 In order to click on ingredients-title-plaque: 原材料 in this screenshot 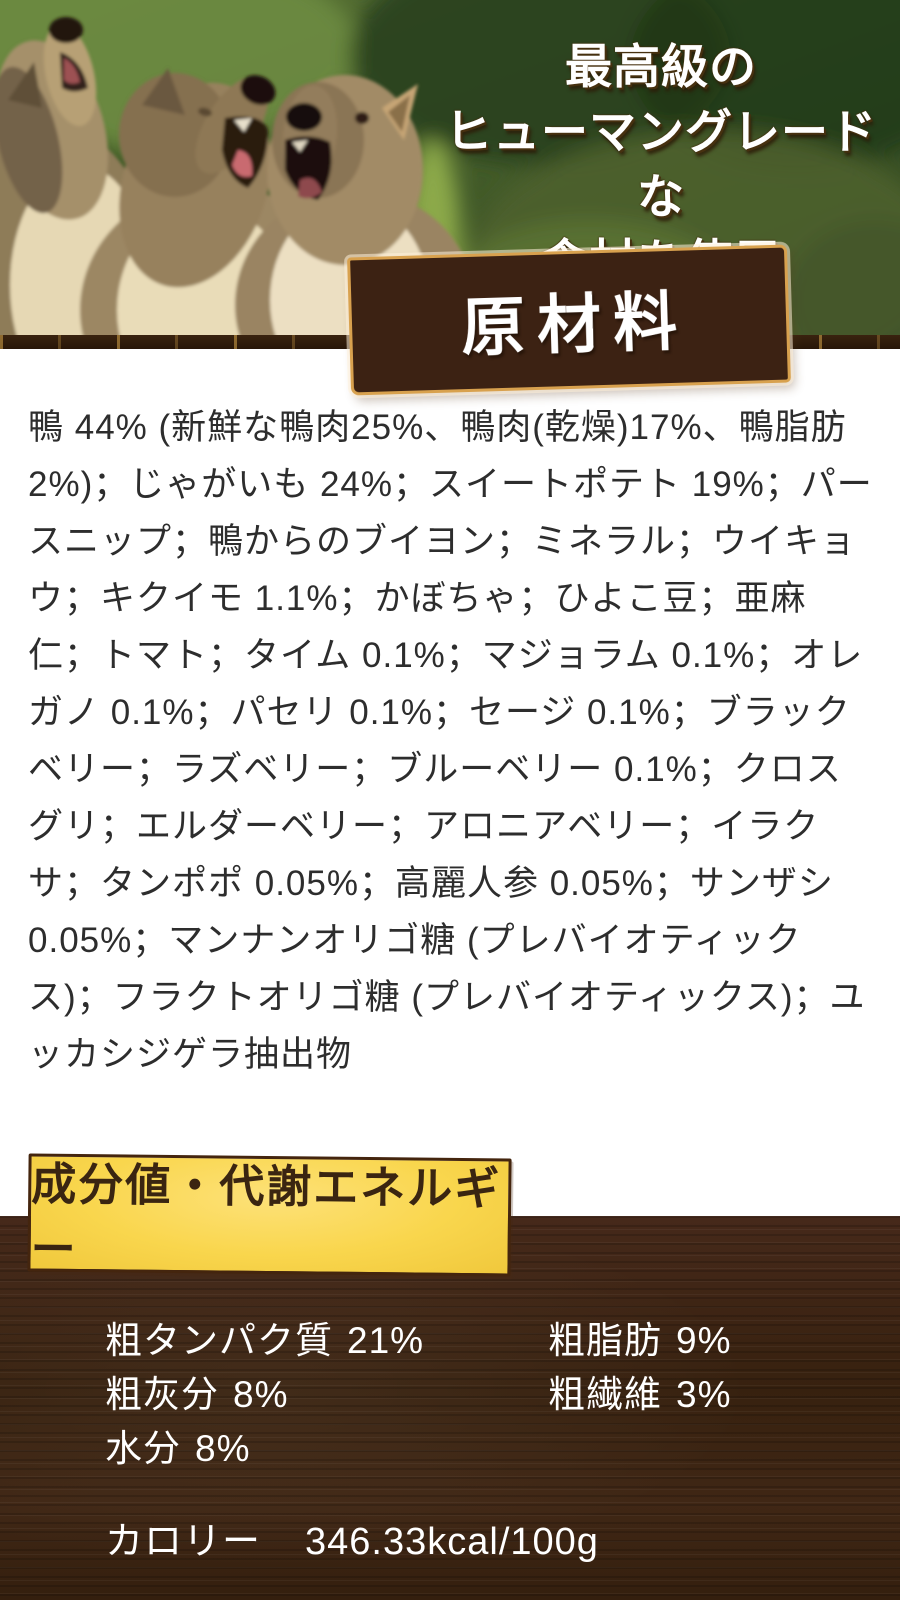, I will do `click(569, 320)`.